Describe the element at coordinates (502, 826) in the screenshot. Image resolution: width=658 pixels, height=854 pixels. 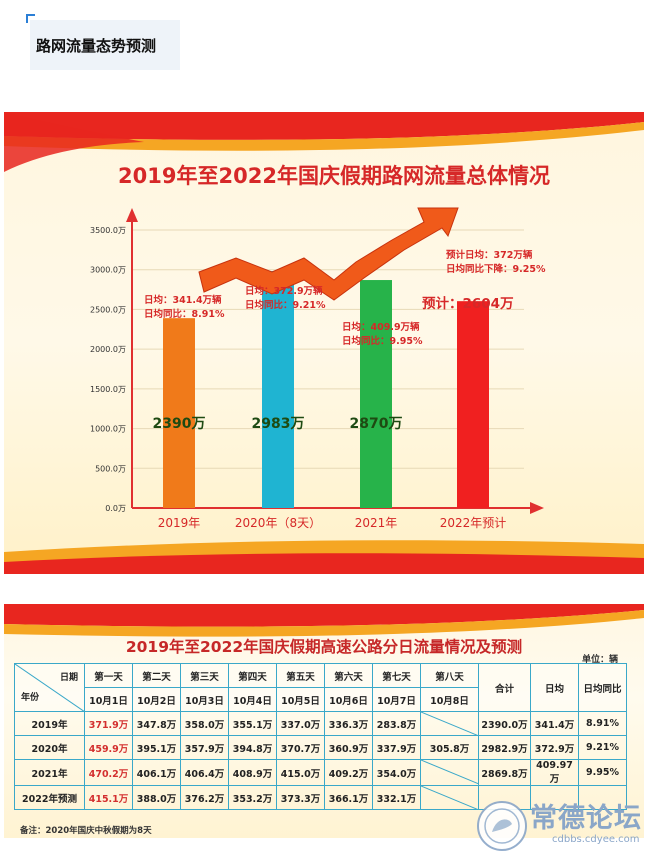
I see `watermark-logo` at that location.